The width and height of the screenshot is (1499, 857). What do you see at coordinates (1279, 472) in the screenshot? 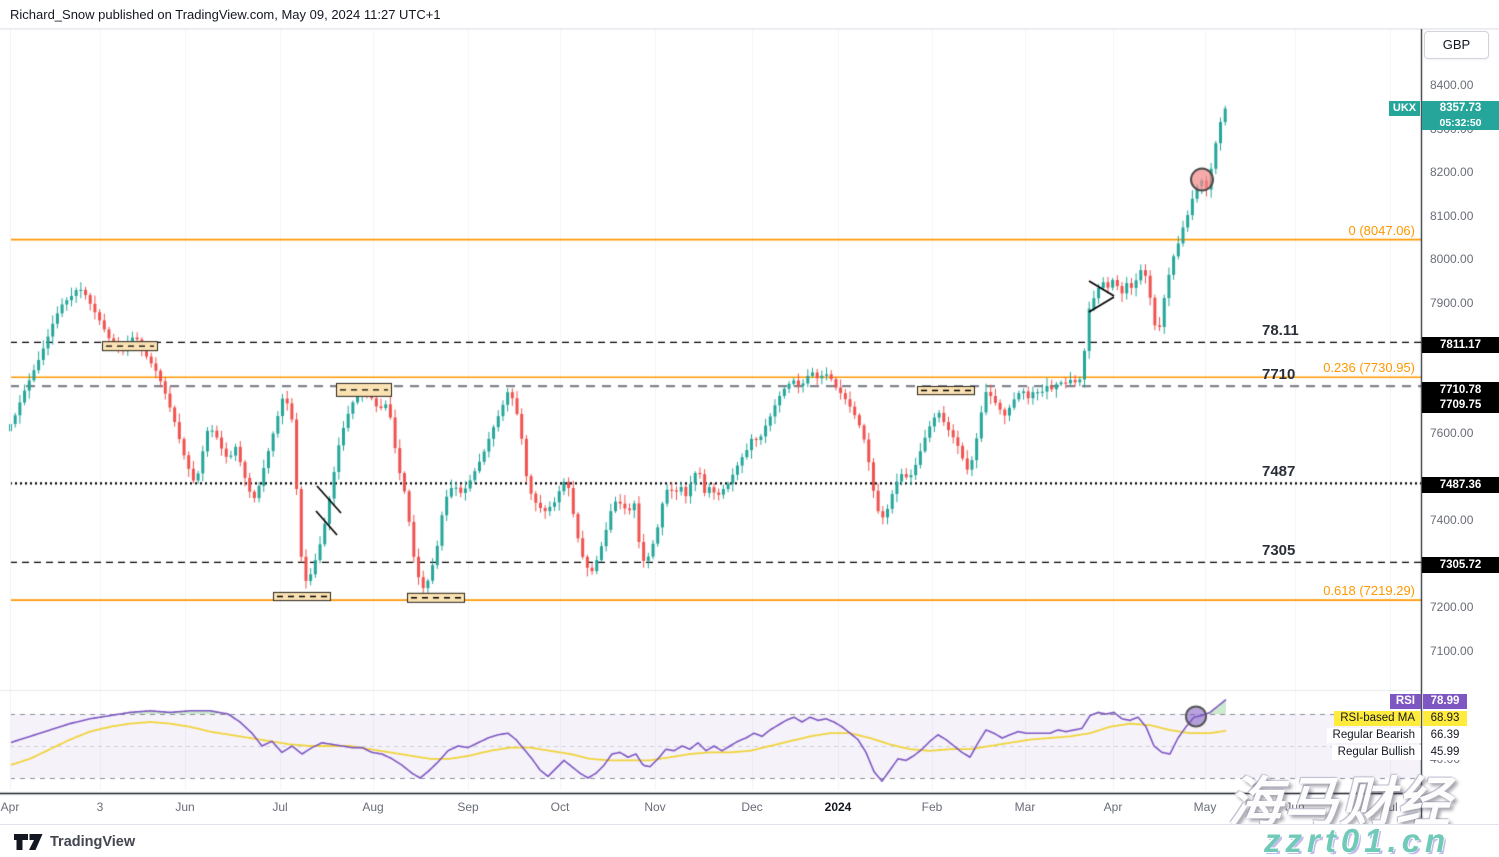
I see `level-label: 7487` at bounding box center [1279, 472].